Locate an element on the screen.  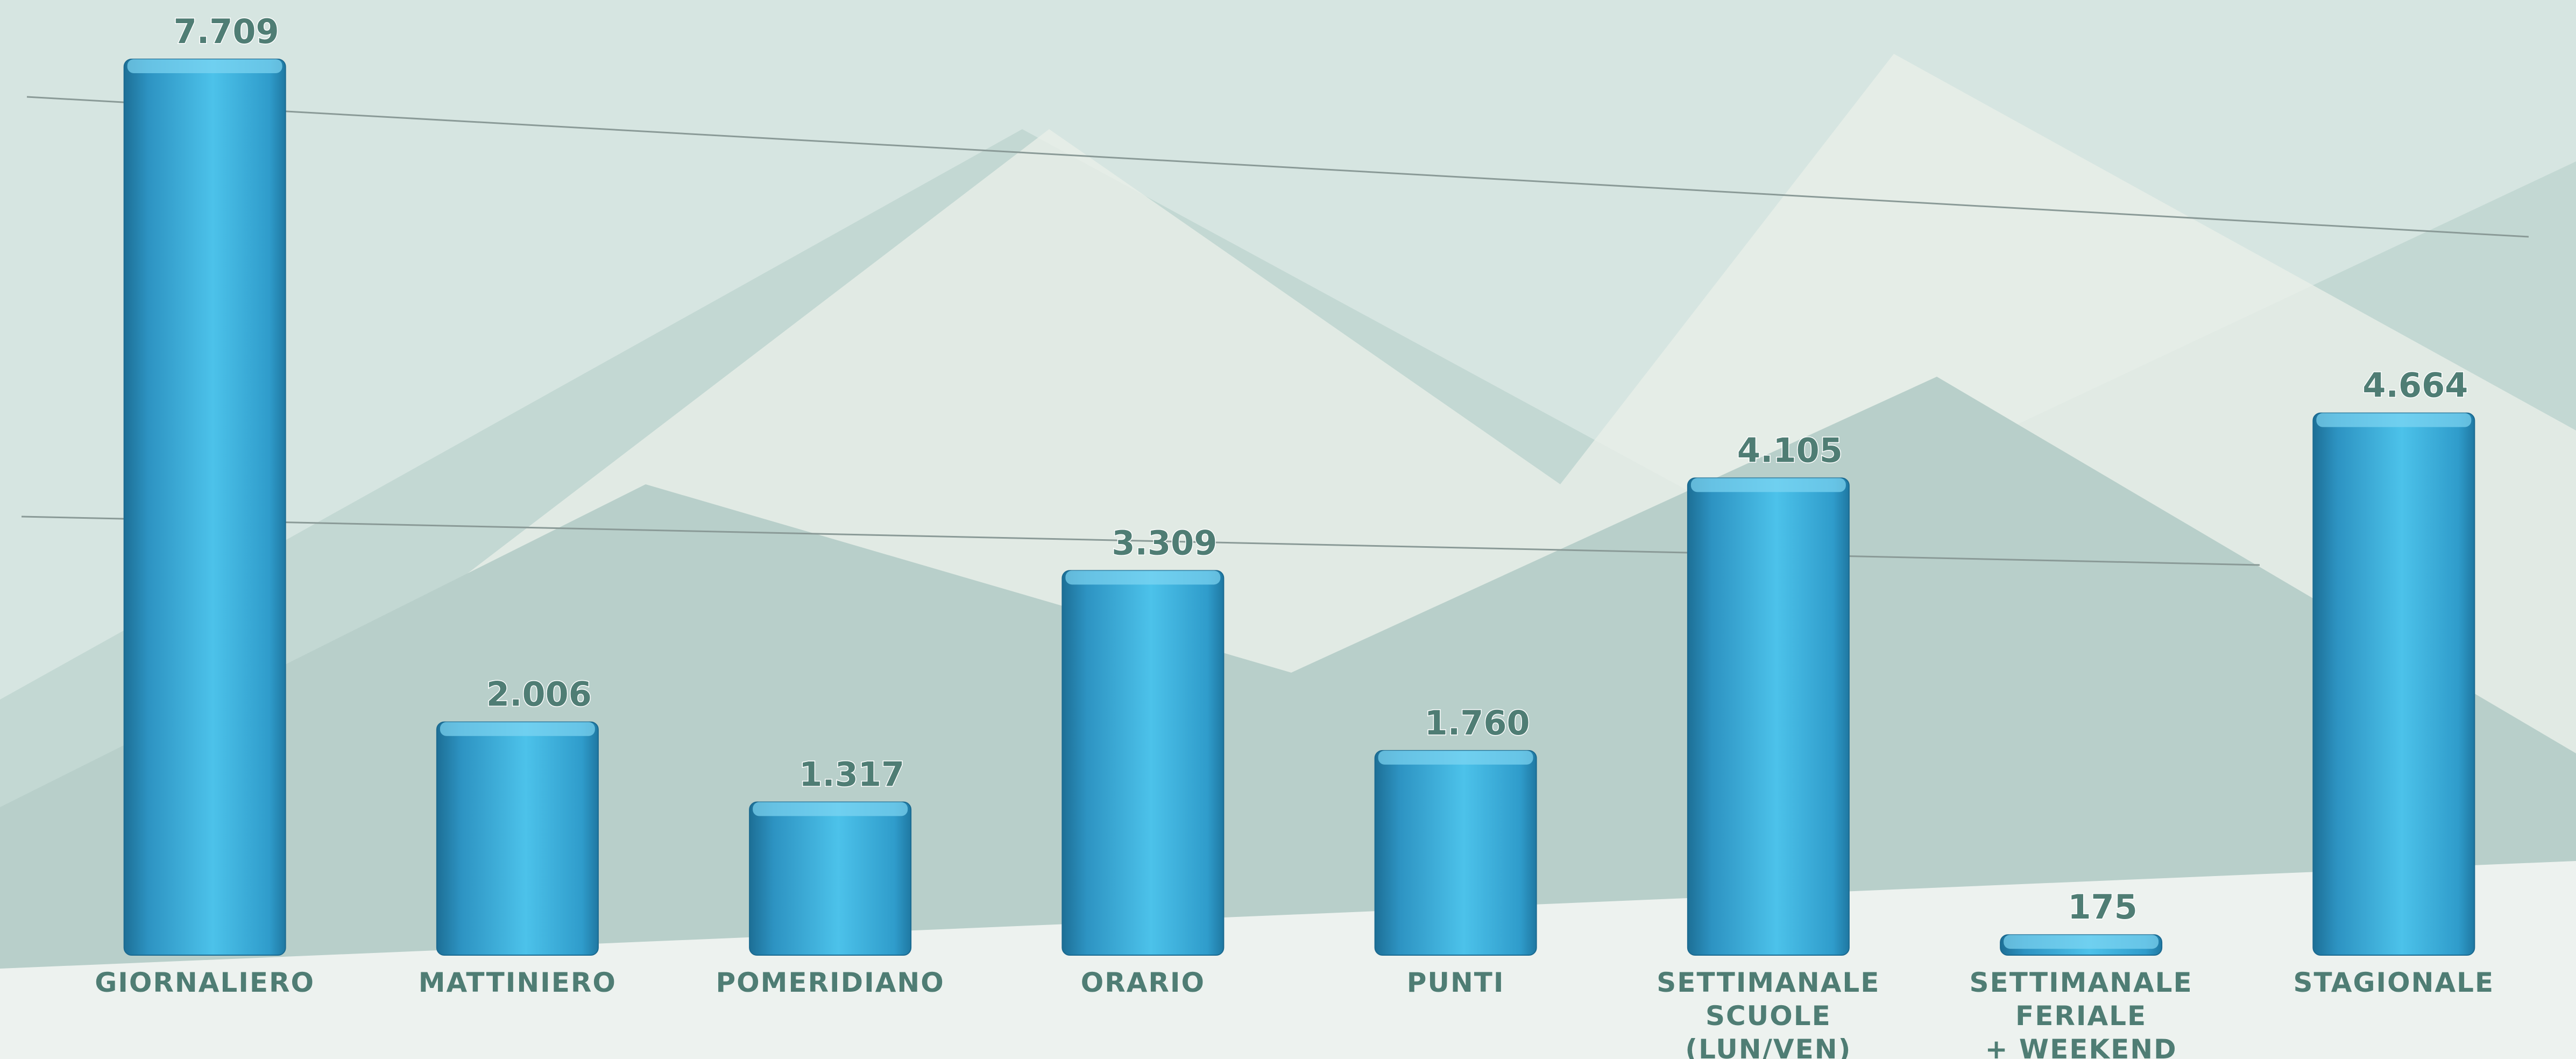
bar-group: 175 is located at coordinates (2081, 921).